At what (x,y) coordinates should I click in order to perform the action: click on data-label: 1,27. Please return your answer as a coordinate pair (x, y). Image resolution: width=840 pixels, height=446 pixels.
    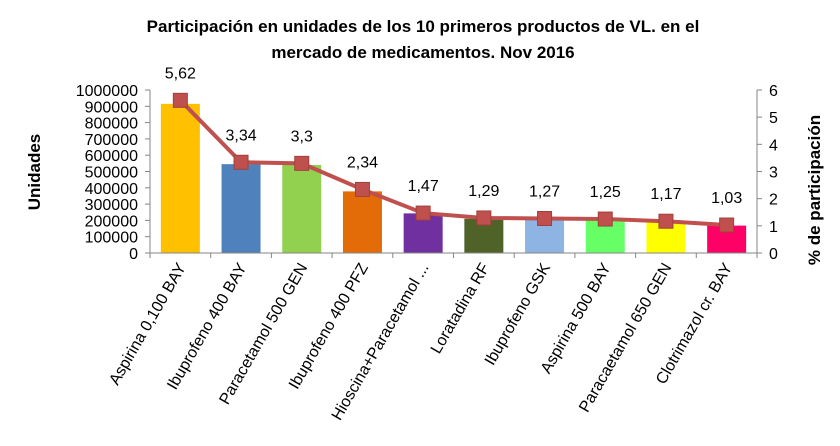
    Looking at the image, I should click on (544, 191).